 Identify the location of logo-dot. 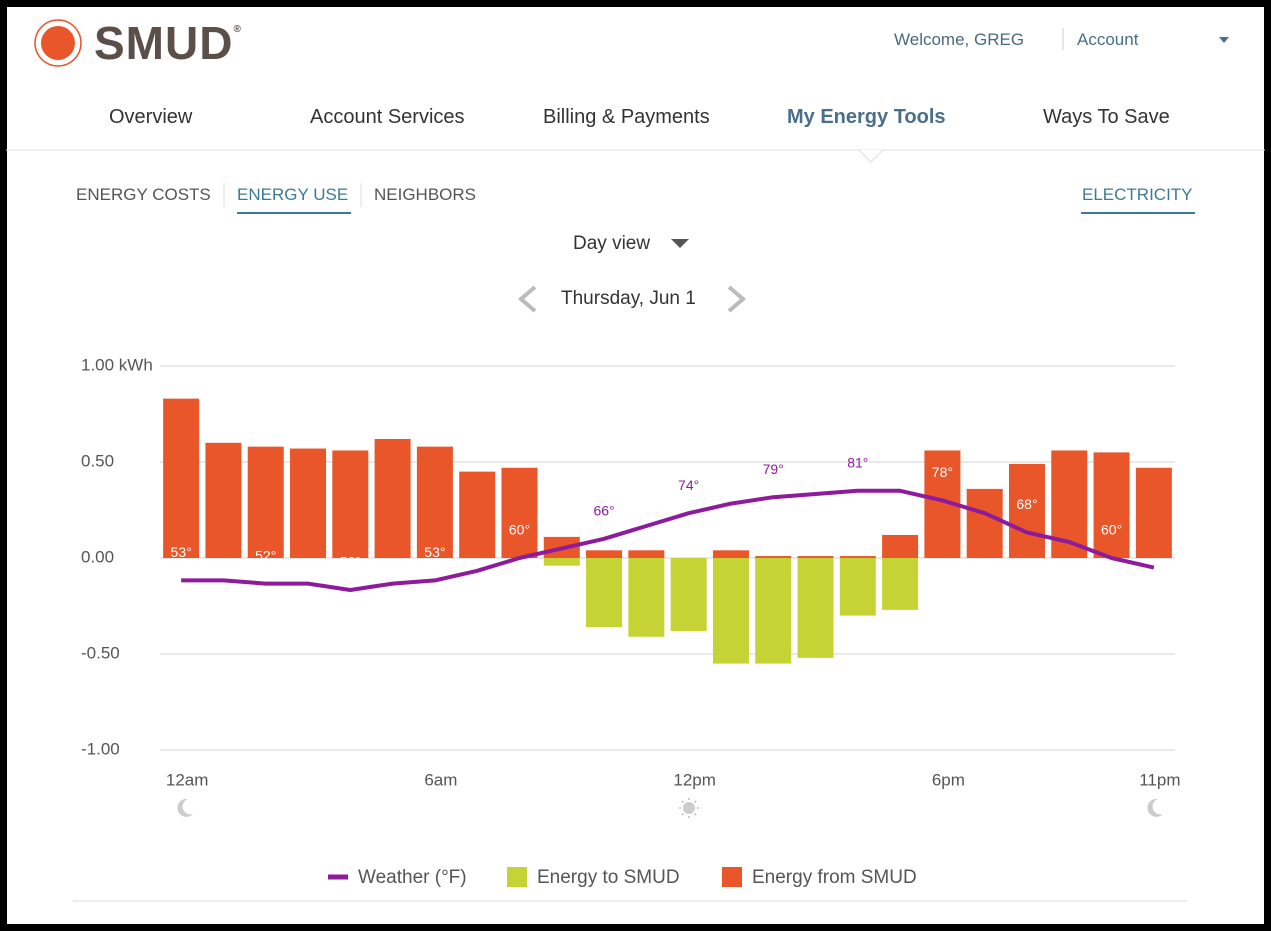
(58, 43).